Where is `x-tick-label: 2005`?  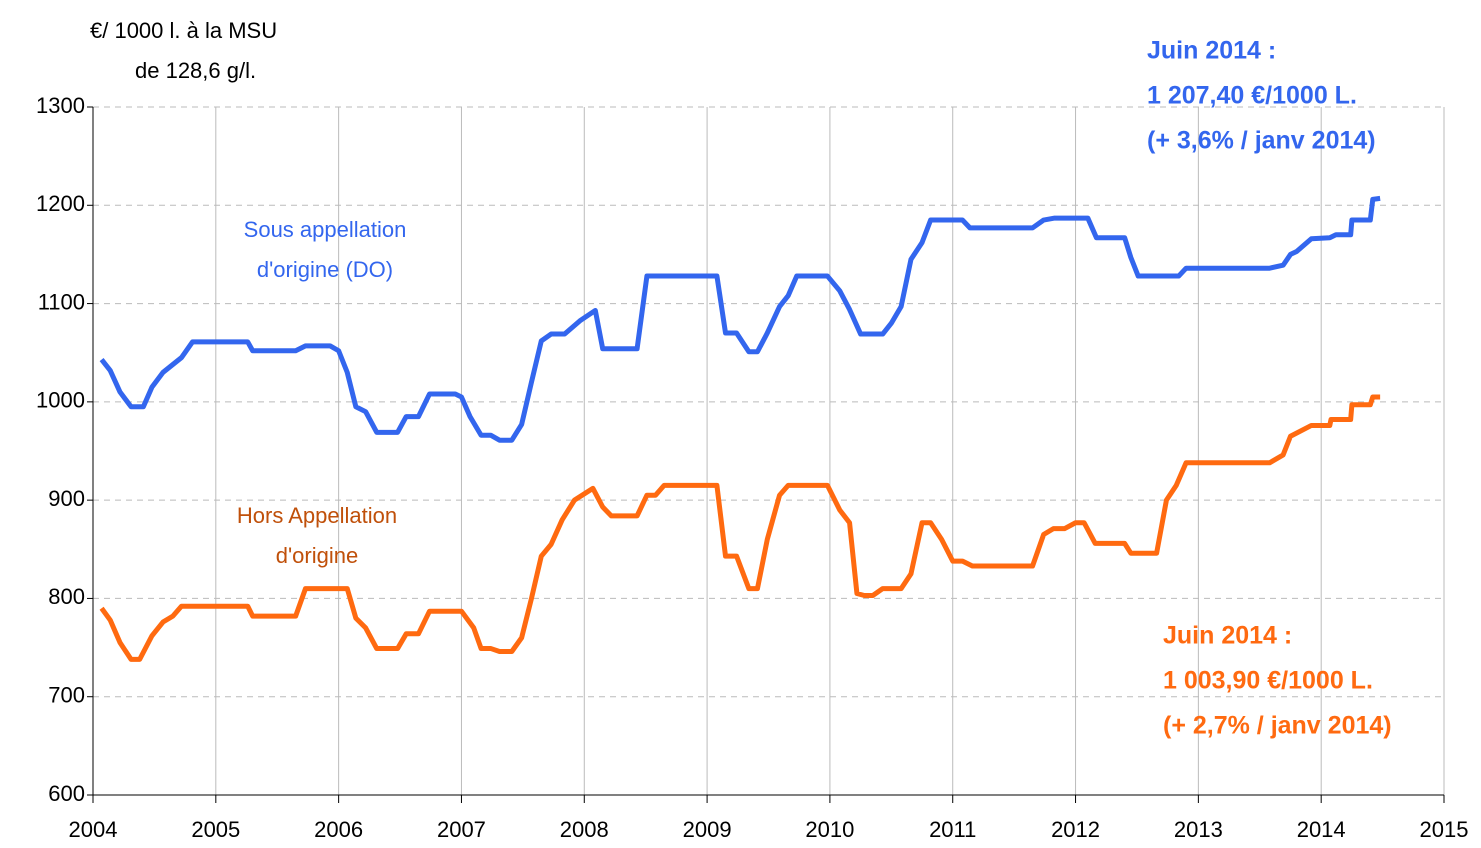 x-tick-label: 2005 is located at coordinates (215, 829).